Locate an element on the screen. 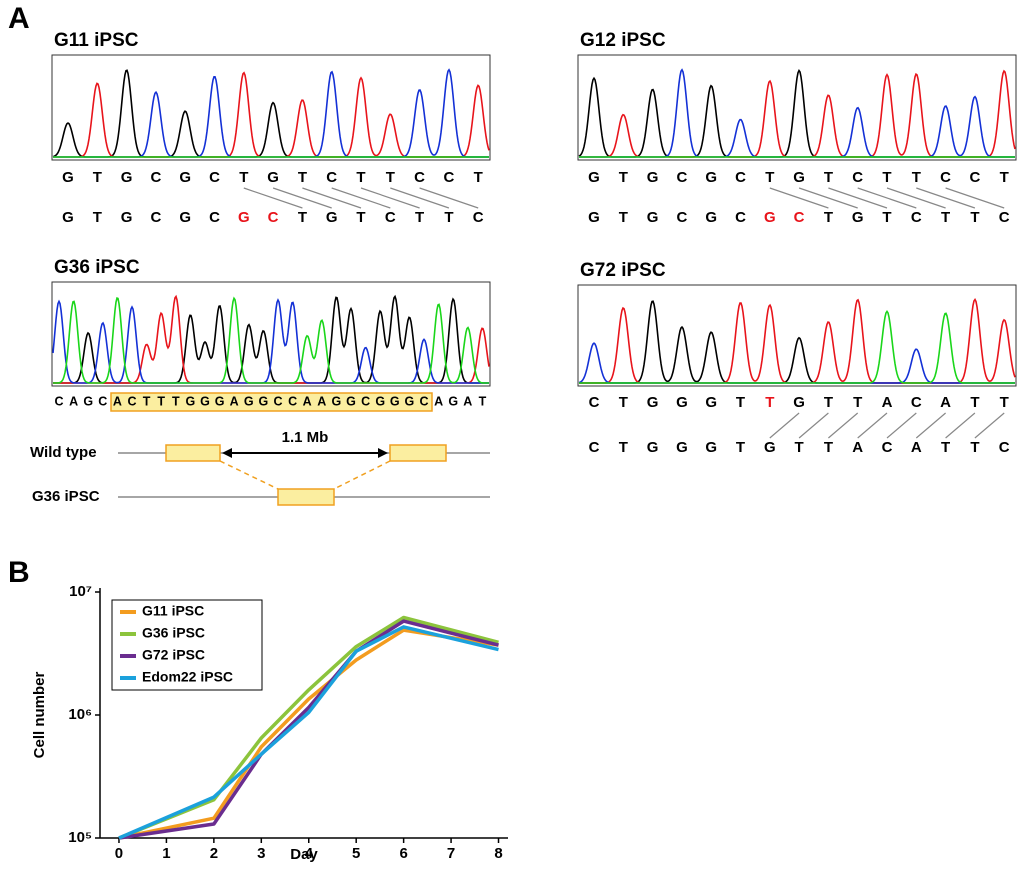  diagram-label: 1.1 Mb is located at coordinates (305, 437).